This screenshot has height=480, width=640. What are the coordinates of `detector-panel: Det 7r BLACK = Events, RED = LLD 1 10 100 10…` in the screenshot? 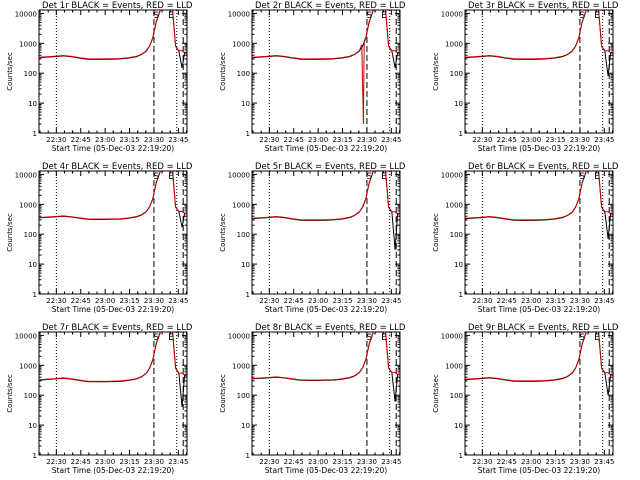 It's located at (99, 399).